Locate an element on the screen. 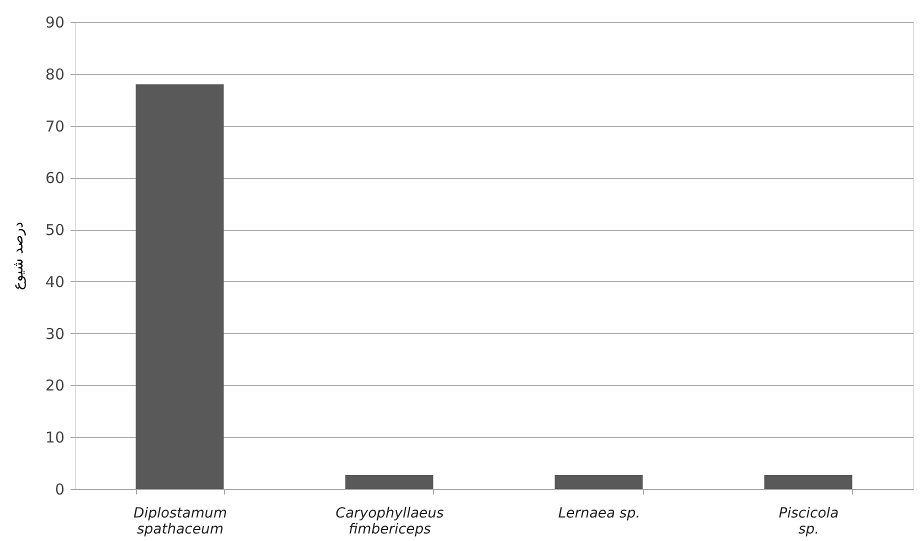  x-tick-label: Diplostamum spathaceum is located at coordinates (180, 522).